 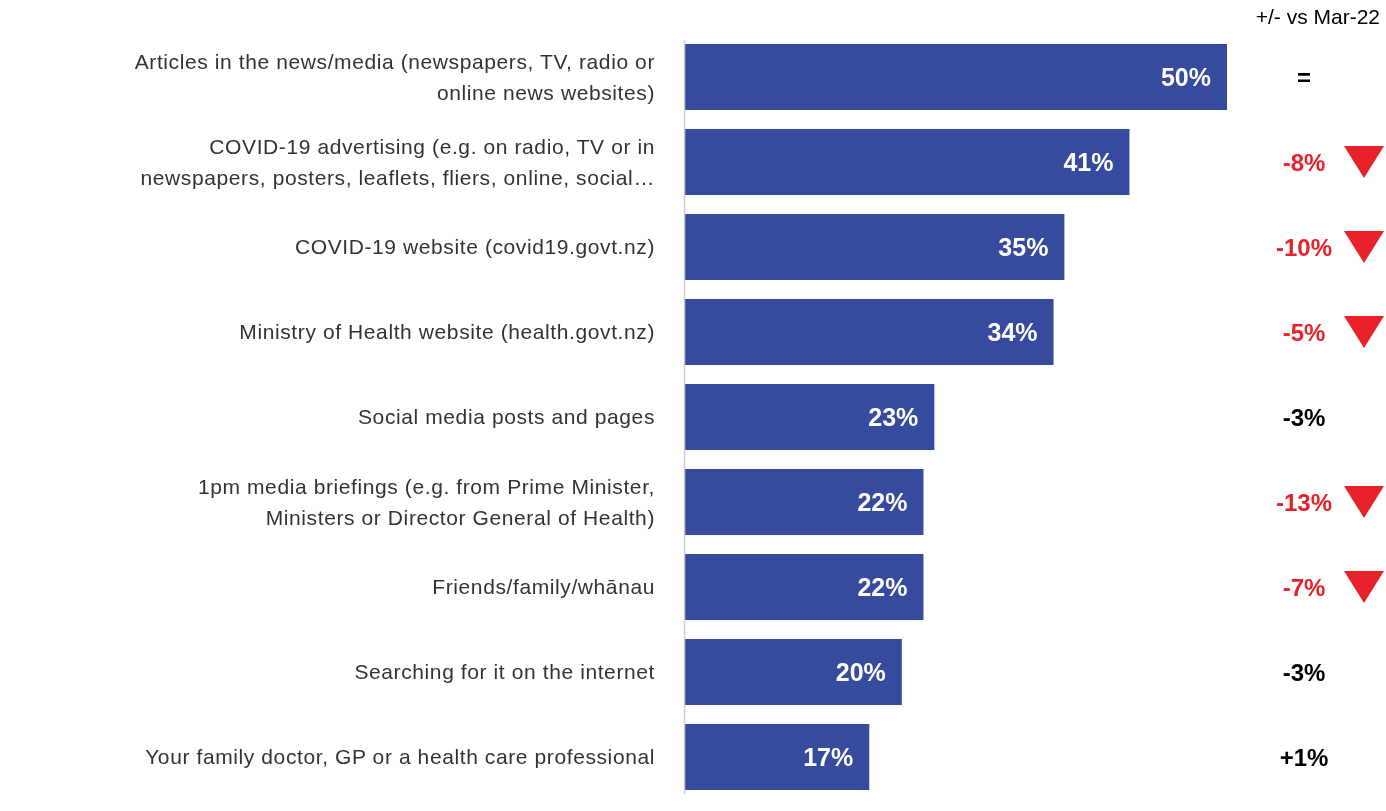 I want to click on text: +/- vs Mar-22, so click(x=1317, y=16).